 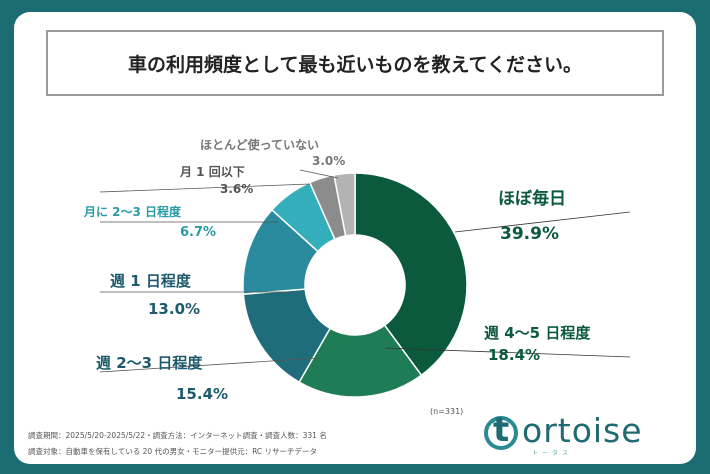 I want to click on logo-sub: トータス, so click(x=552, y=453).